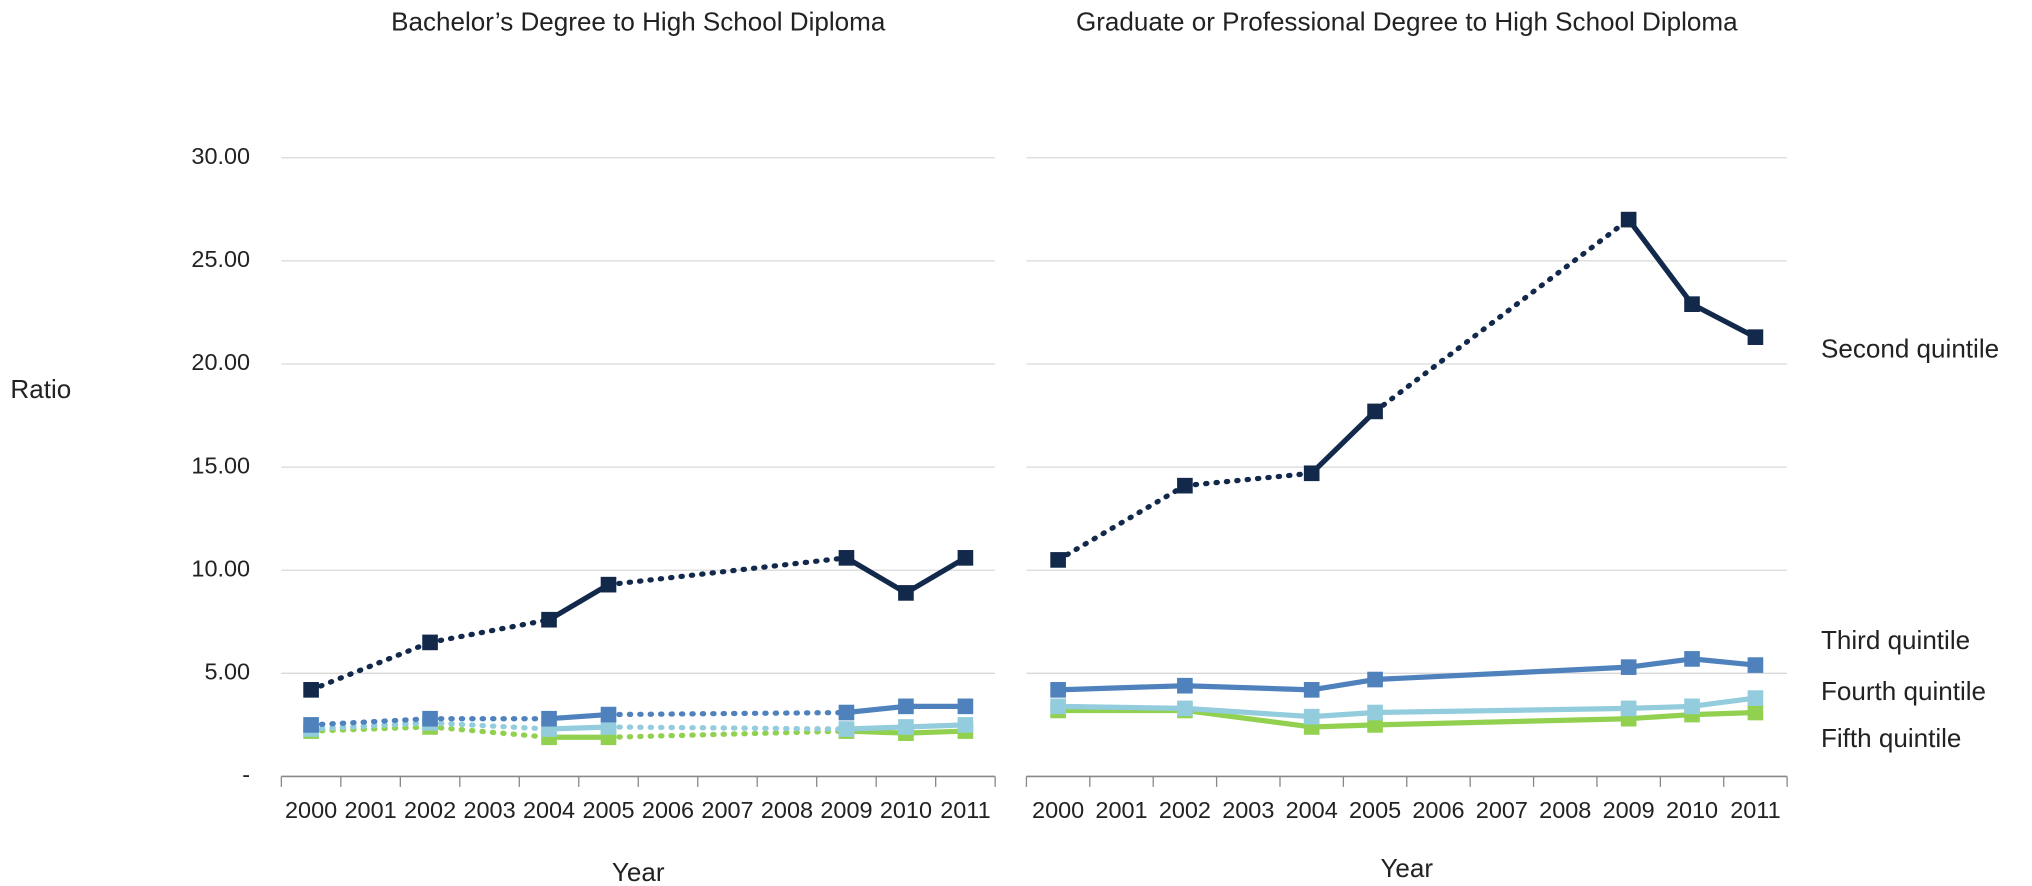  What do you see at coordinates (1502, 810) in the screenshot?
I see `x-tick-label: 2007` at bounding box center [1502, 810].